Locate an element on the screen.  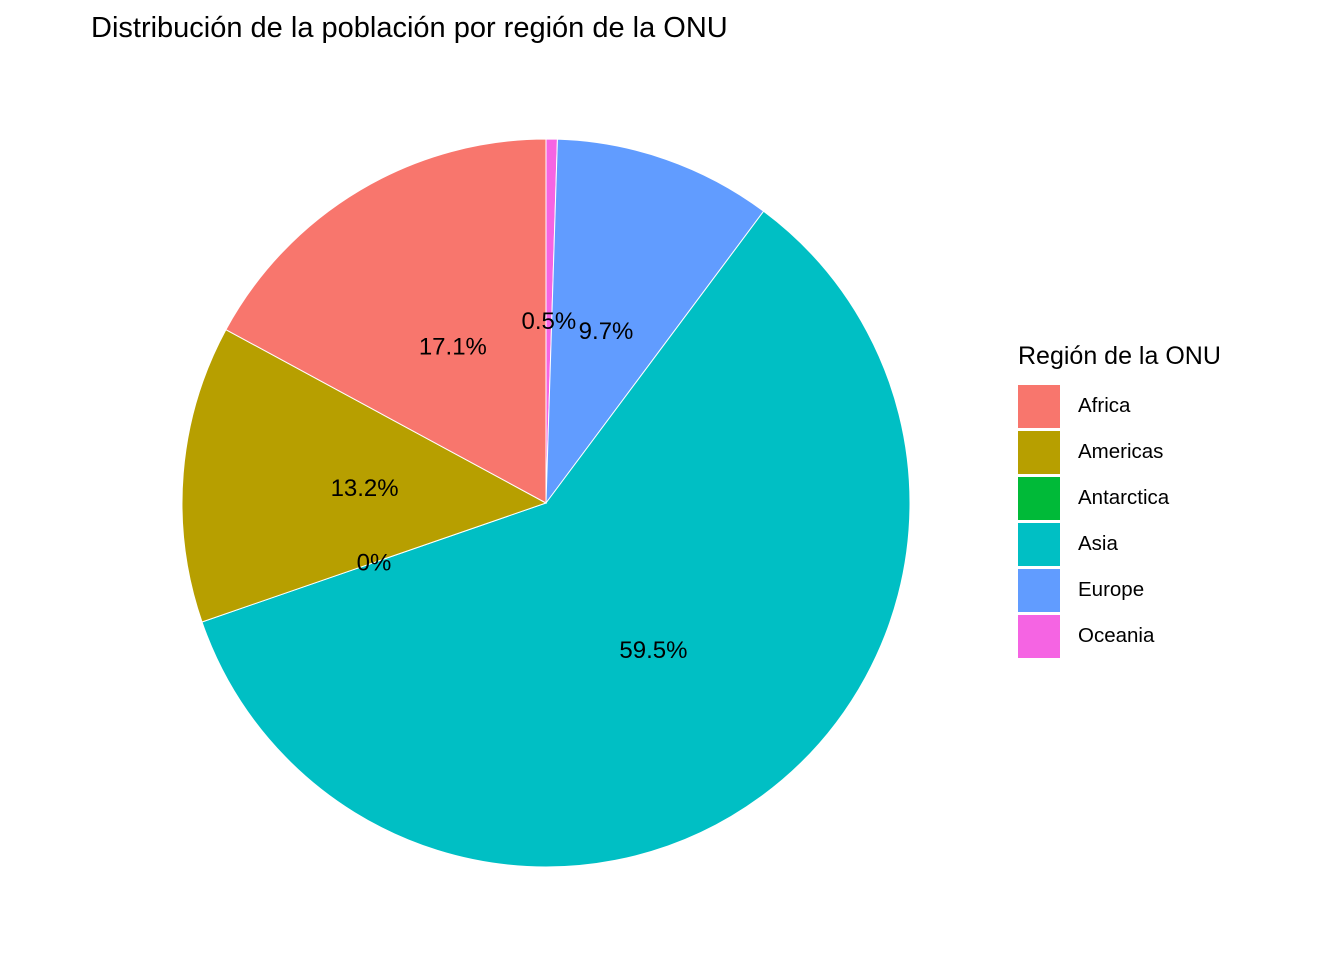
slice-label-asia: 59.5% is located at coordinates (653, 650).